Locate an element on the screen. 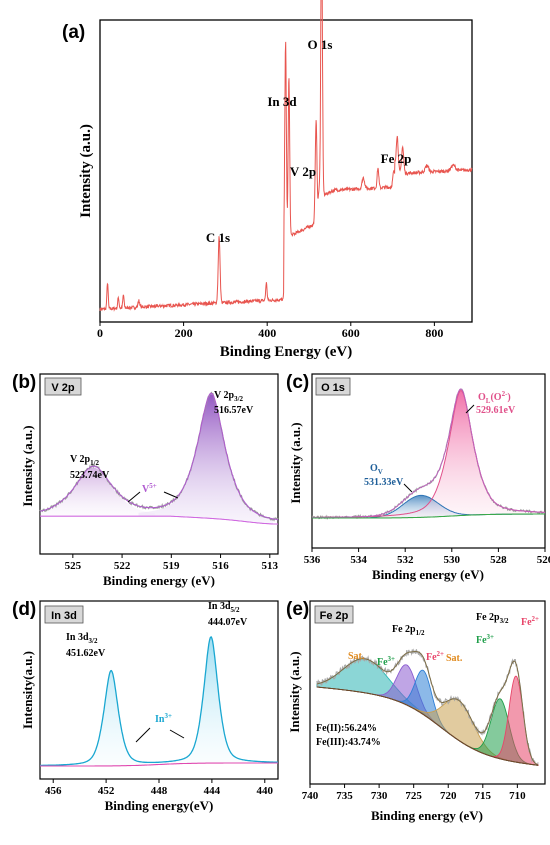  panel-c-frame is located at coordinates (428, 461).